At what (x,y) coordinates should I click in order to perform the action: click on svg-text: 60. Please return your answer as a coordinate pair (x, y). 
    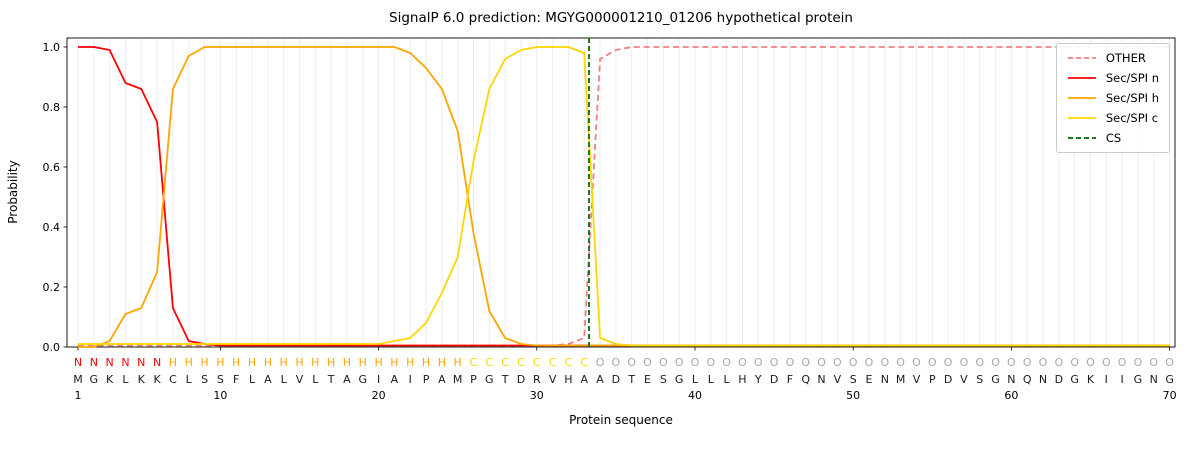
    Looking at the image, I should click on (1011, 395).